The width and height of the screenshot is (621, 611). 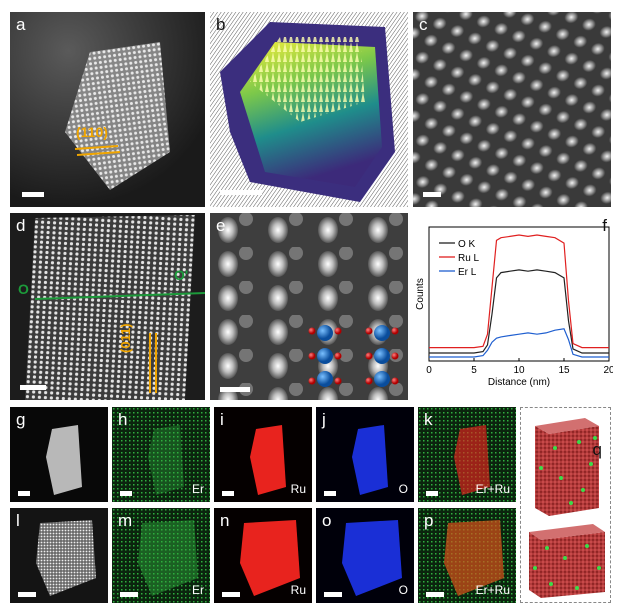 I want to click on x-tick-label: 15, so click(x=564, y=370).